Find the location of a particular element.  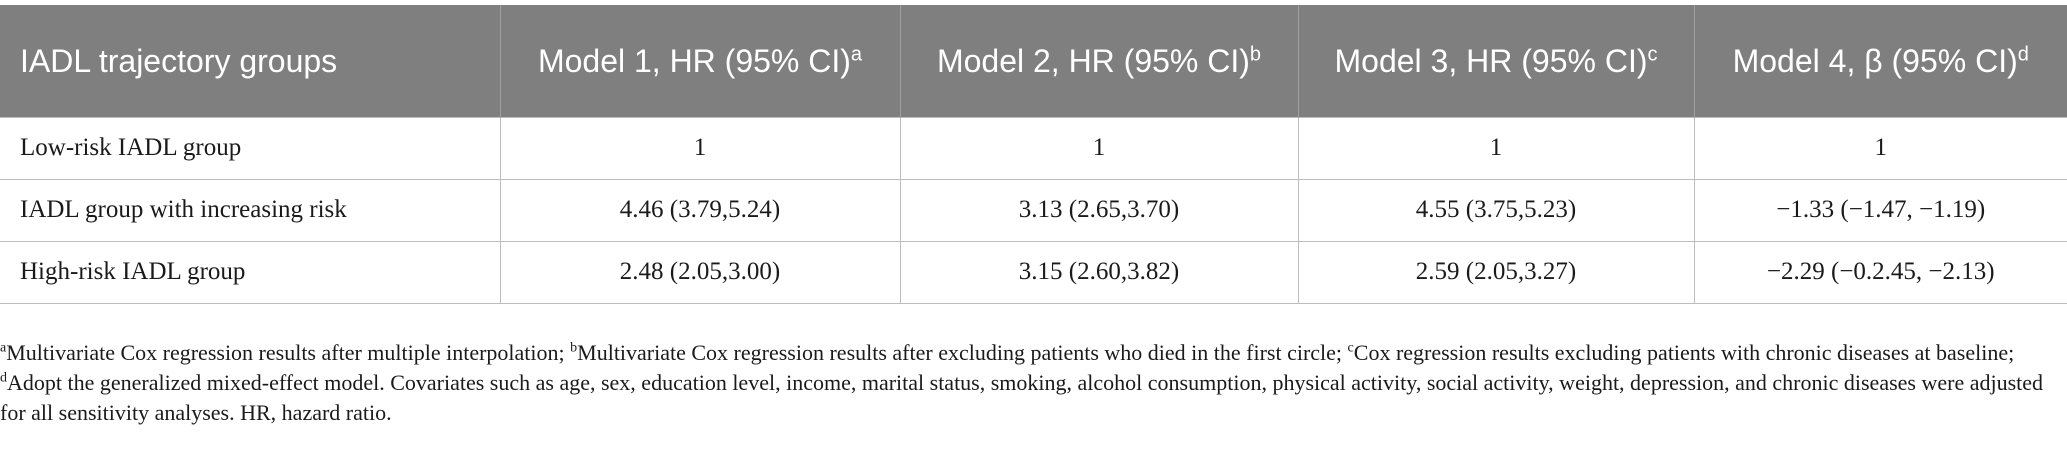

cell-group: IADL group with increasing risk is located at coordinates (250, 209).